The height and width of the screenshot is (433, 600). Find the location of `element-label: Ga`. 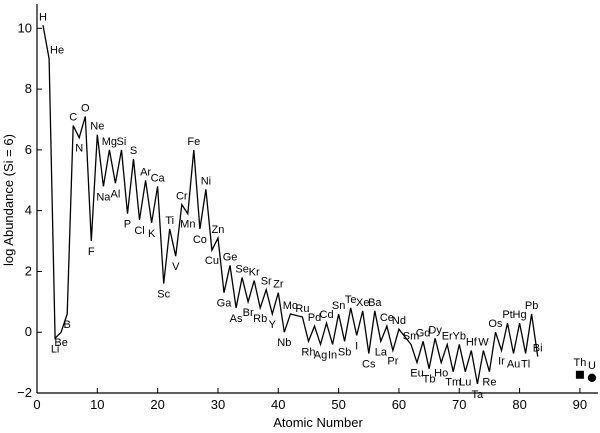

element-label: Ga is located at coordinates (225, 304).